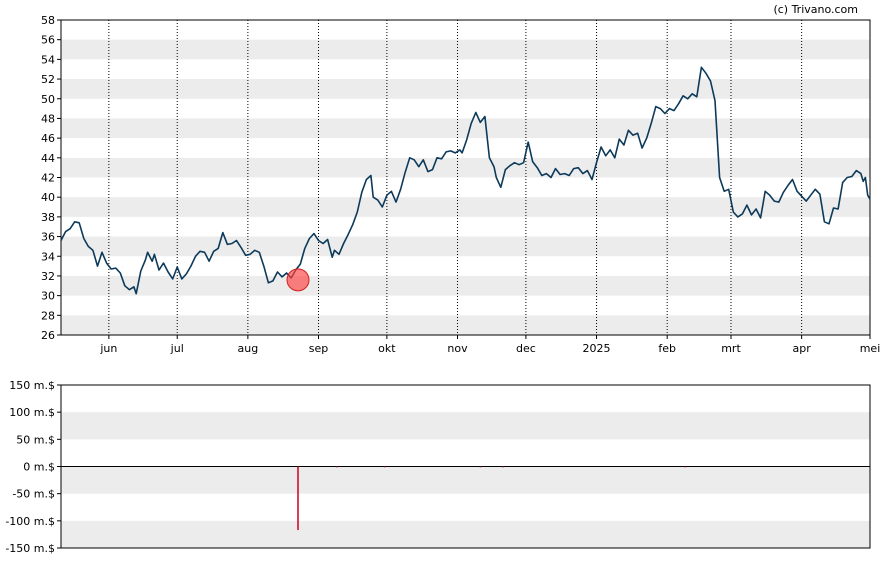  What do you see at coordinates (48, 178) in the screenshot?
I see `y-tick-label: 42` at bounding box center [48, 178].